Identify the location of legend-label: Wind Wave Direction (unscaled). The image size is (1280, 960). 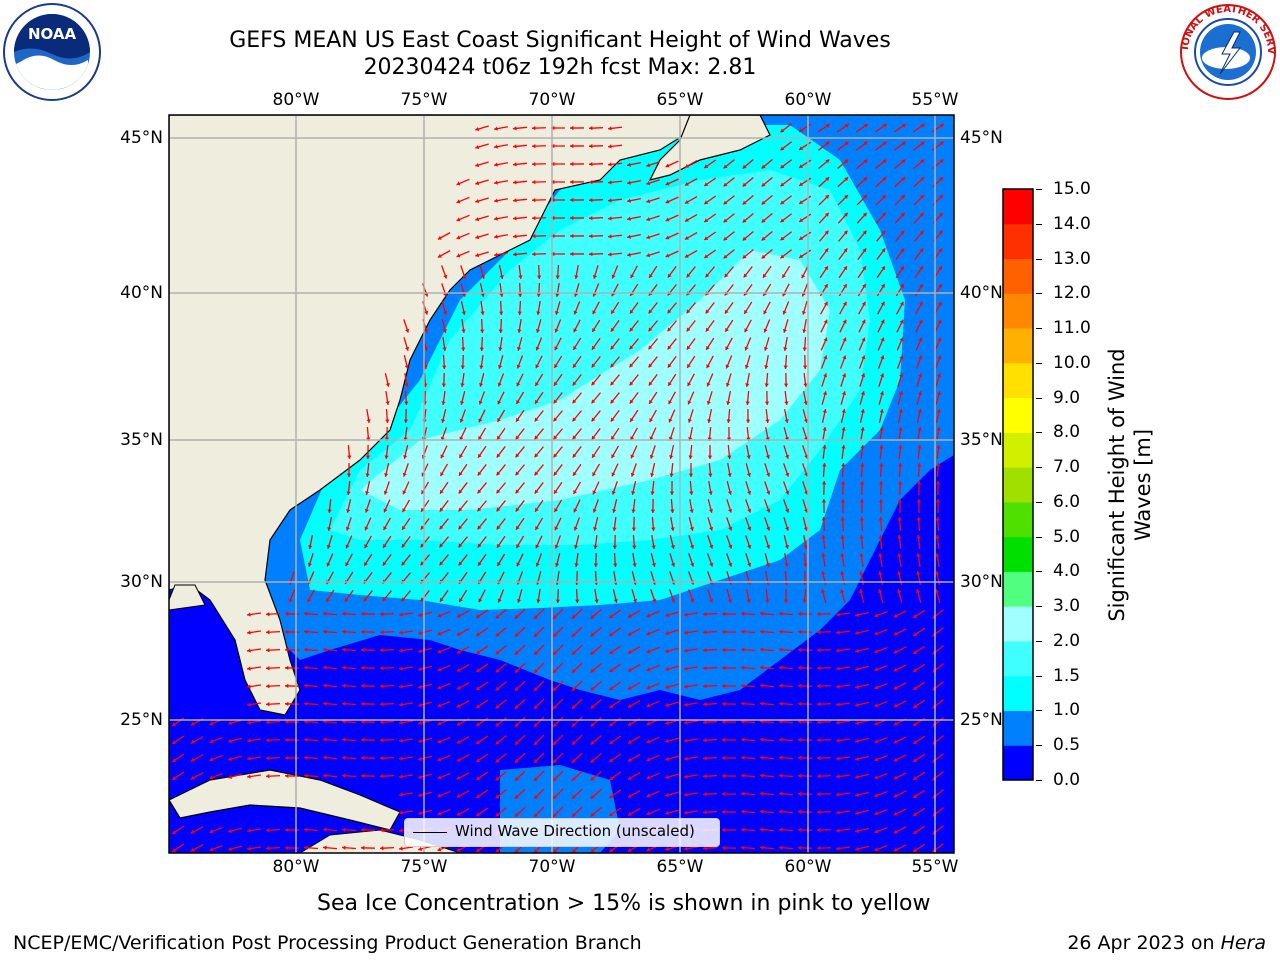
(575, 831).